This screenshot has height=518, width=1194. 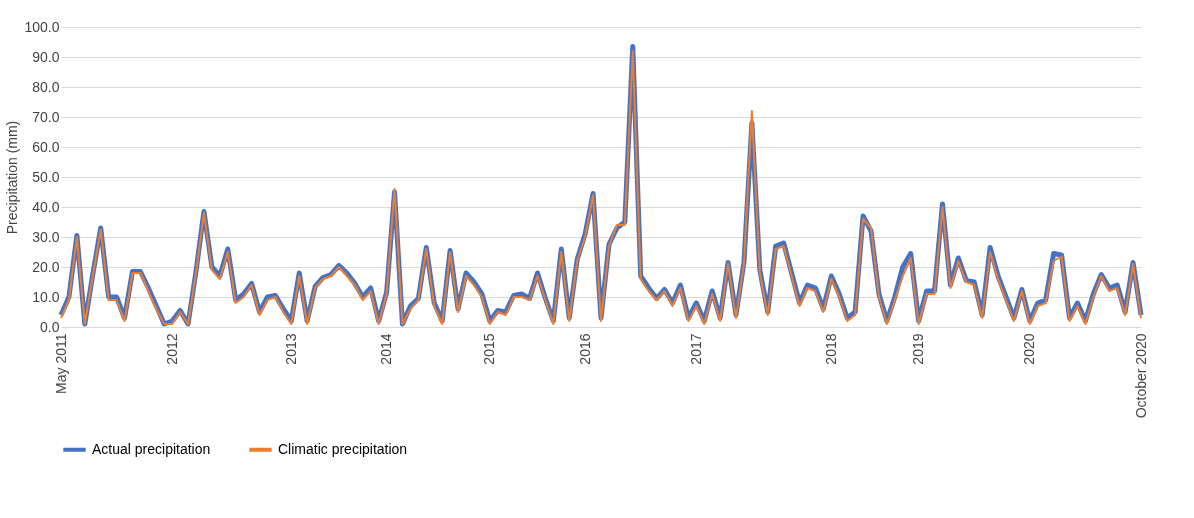 What do you see at coordinates (46, 146) in the screenshot?
I see `y-tick-label: 60.0` at bounding box center [46, 146].